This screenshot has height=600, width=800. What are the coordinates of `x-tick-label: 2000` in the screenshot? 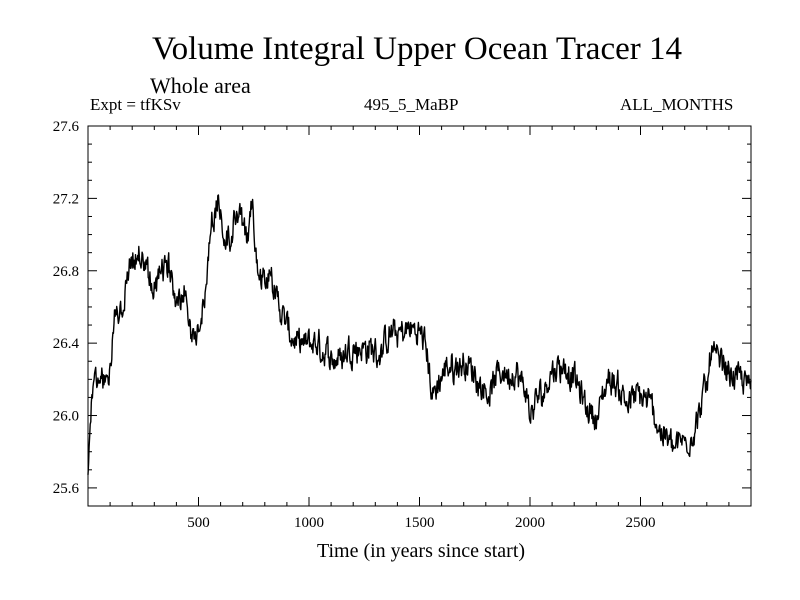 It's located at (530, 523).